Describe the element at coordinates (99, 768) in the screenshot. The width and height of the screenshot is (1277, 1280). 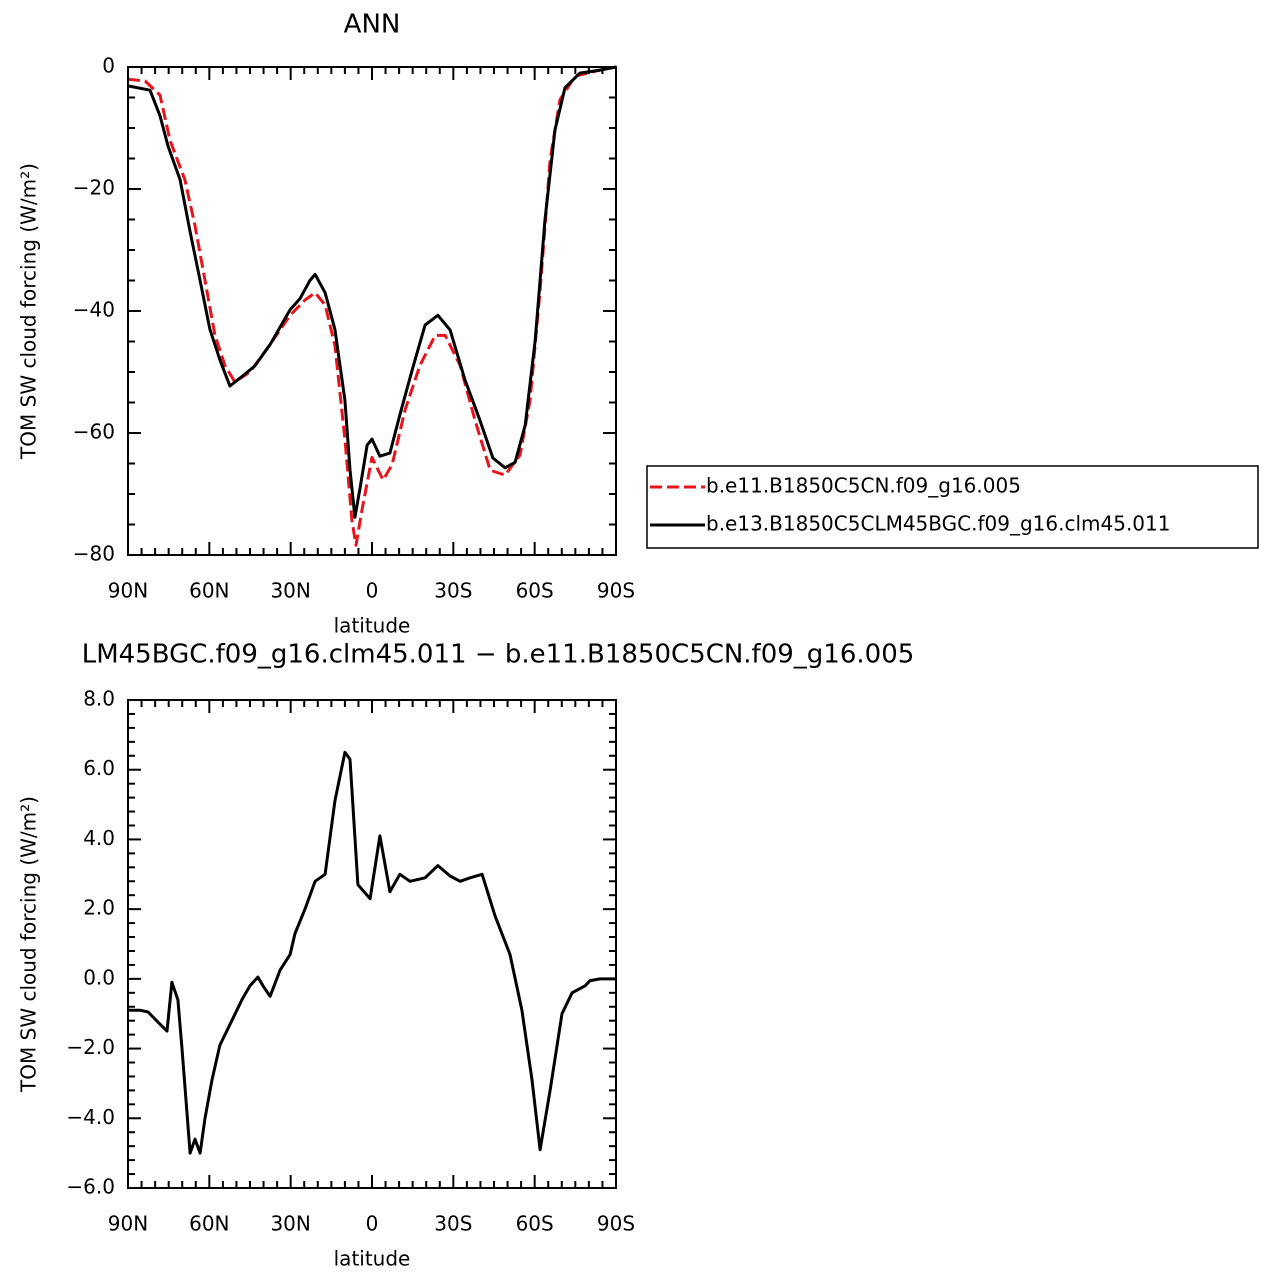
I see `y-tick-label: 6.0` at that location.